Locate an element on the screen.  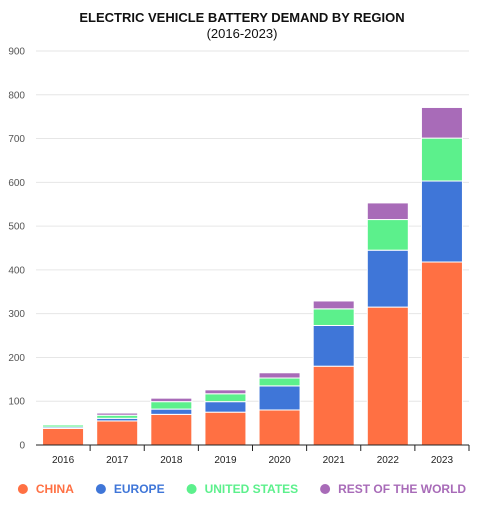
legend-label: UNITED STATES is located at coordinates (252, 489).